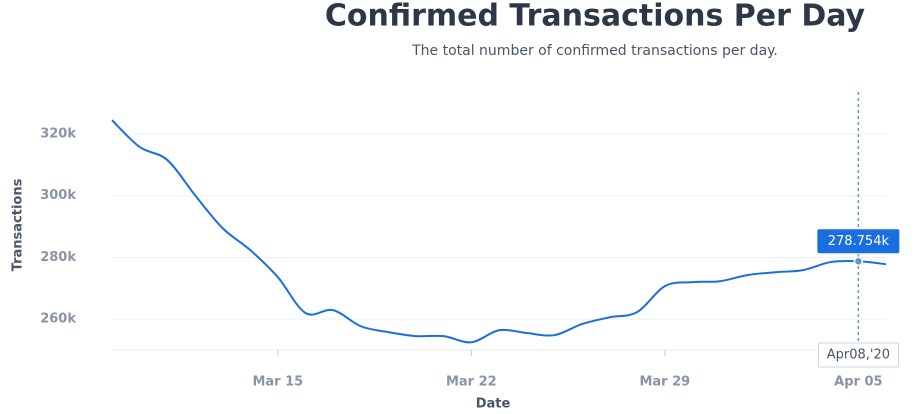 This screenshot has width=916, height=414. I want to click on y-tick-label: 320k, so click(58, 134).